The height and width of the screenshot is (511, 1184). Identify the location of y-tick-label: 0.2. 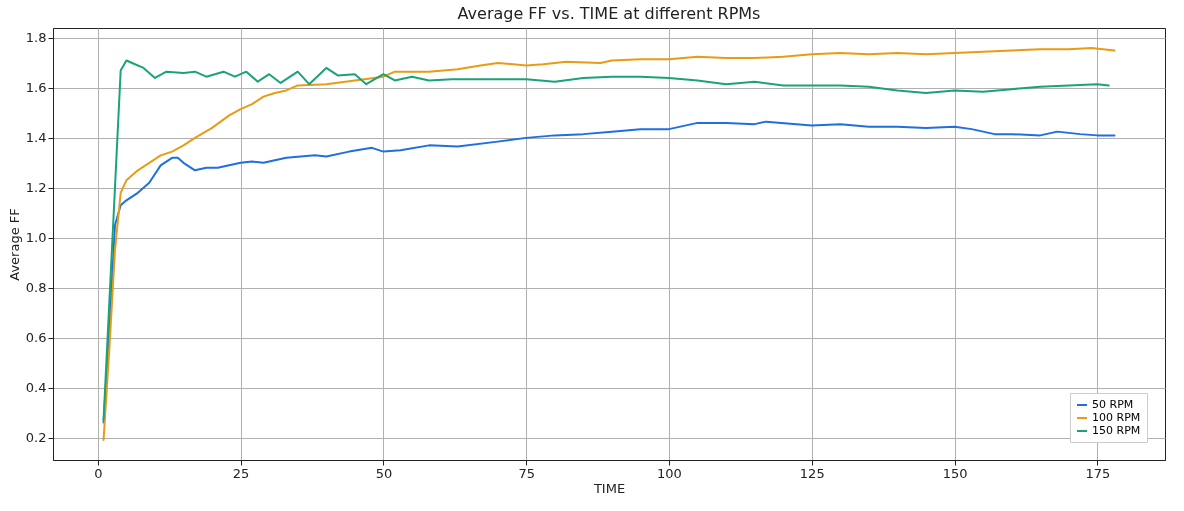
(36, 438).